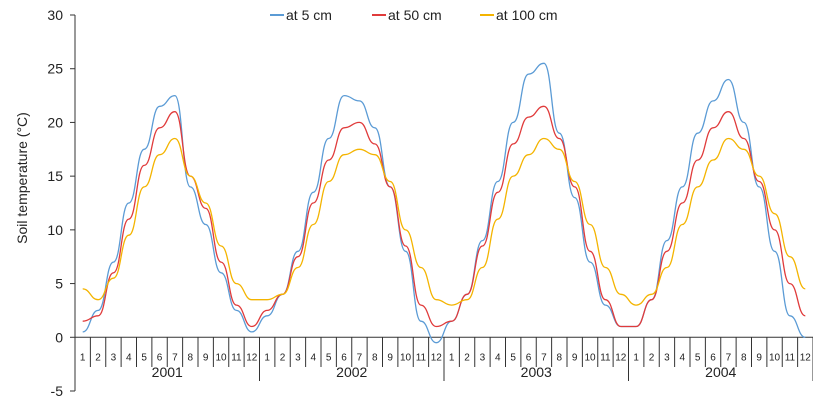 The height and width of the screenshot is (413, 813). Describe the element at coordinates (526, 15) in the screenshot. I see `legend-label: at 100 cm` at that location.